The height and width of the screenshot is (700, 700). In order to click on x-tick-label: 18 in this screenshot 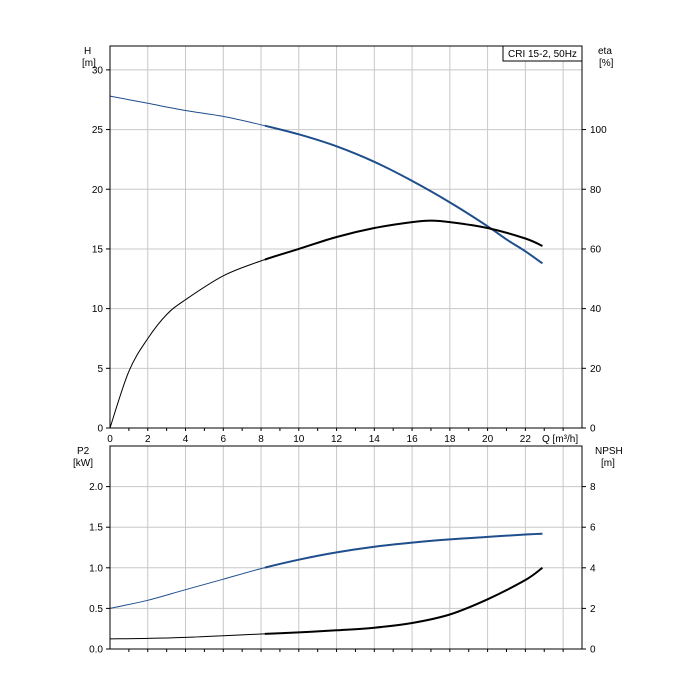, I will do `click(450, 439)`.